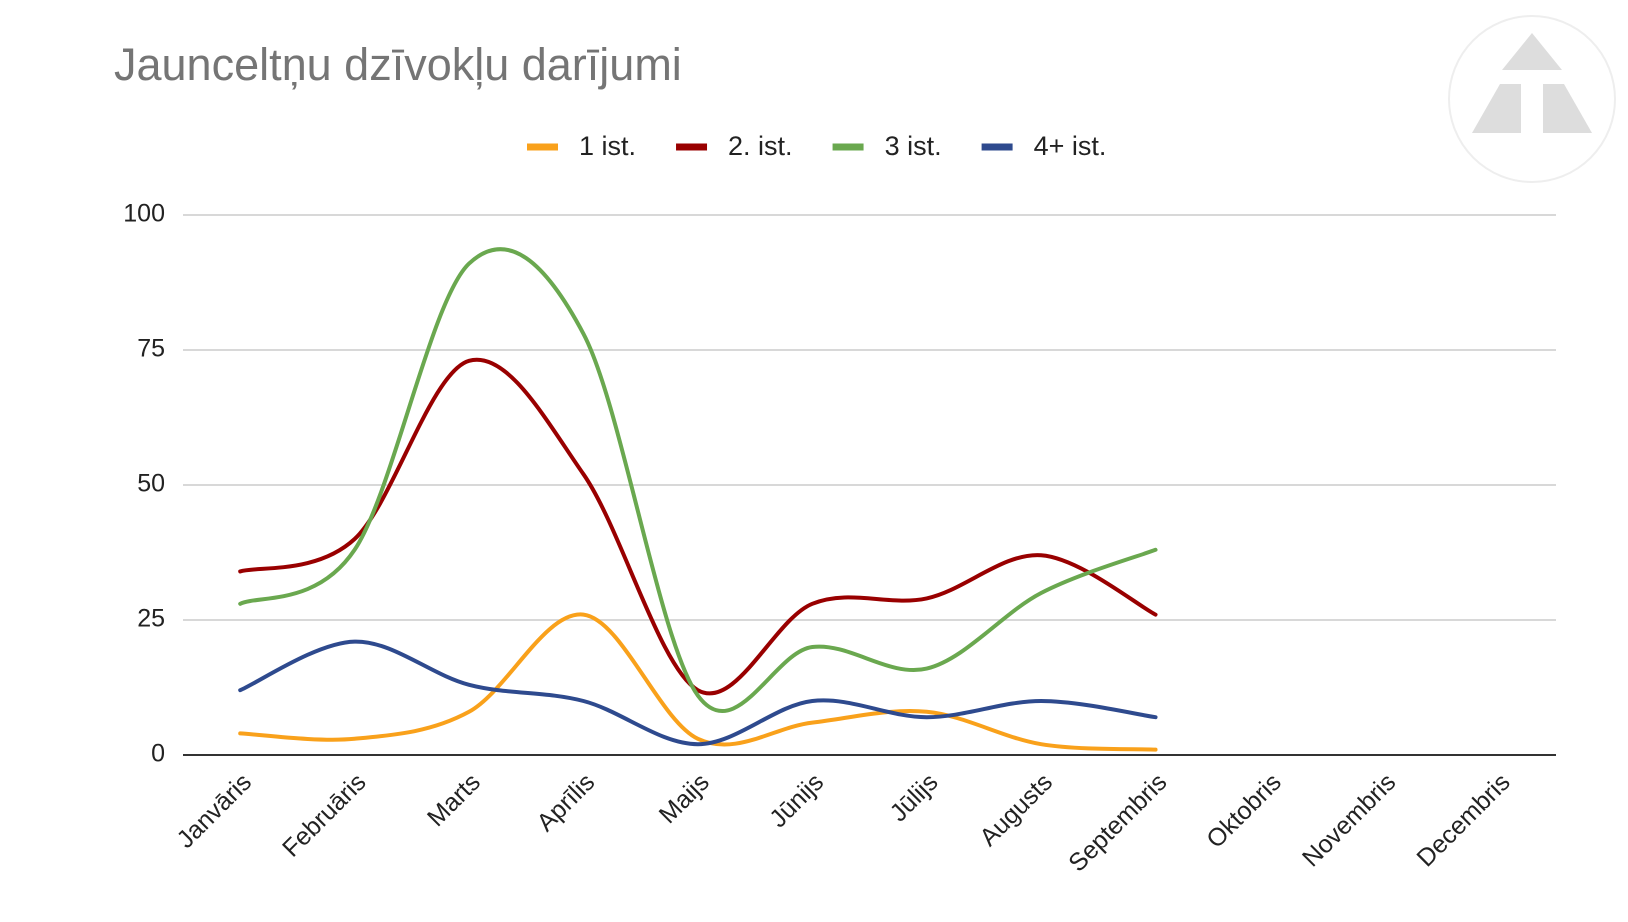 This screenshot has width=1628, height=922. What do you see at coordinates (607, 146) in the screenshot?
I see `legend-label: 1 ist.` at bounding box center [607, 146].